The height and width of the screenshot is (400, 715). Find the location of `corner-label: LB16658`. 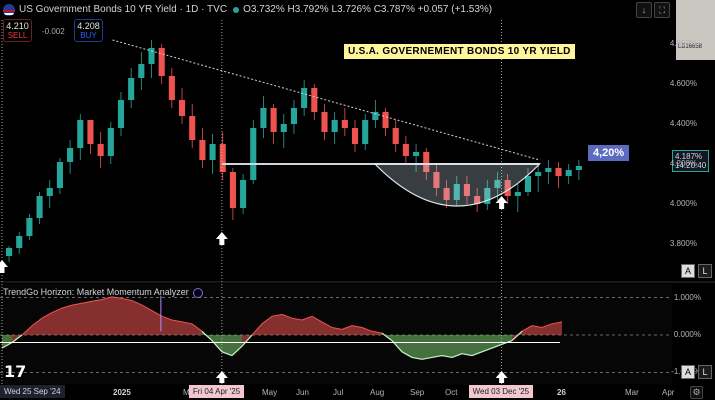

corner-label: LB16658 is located at coordinates (690, 47).